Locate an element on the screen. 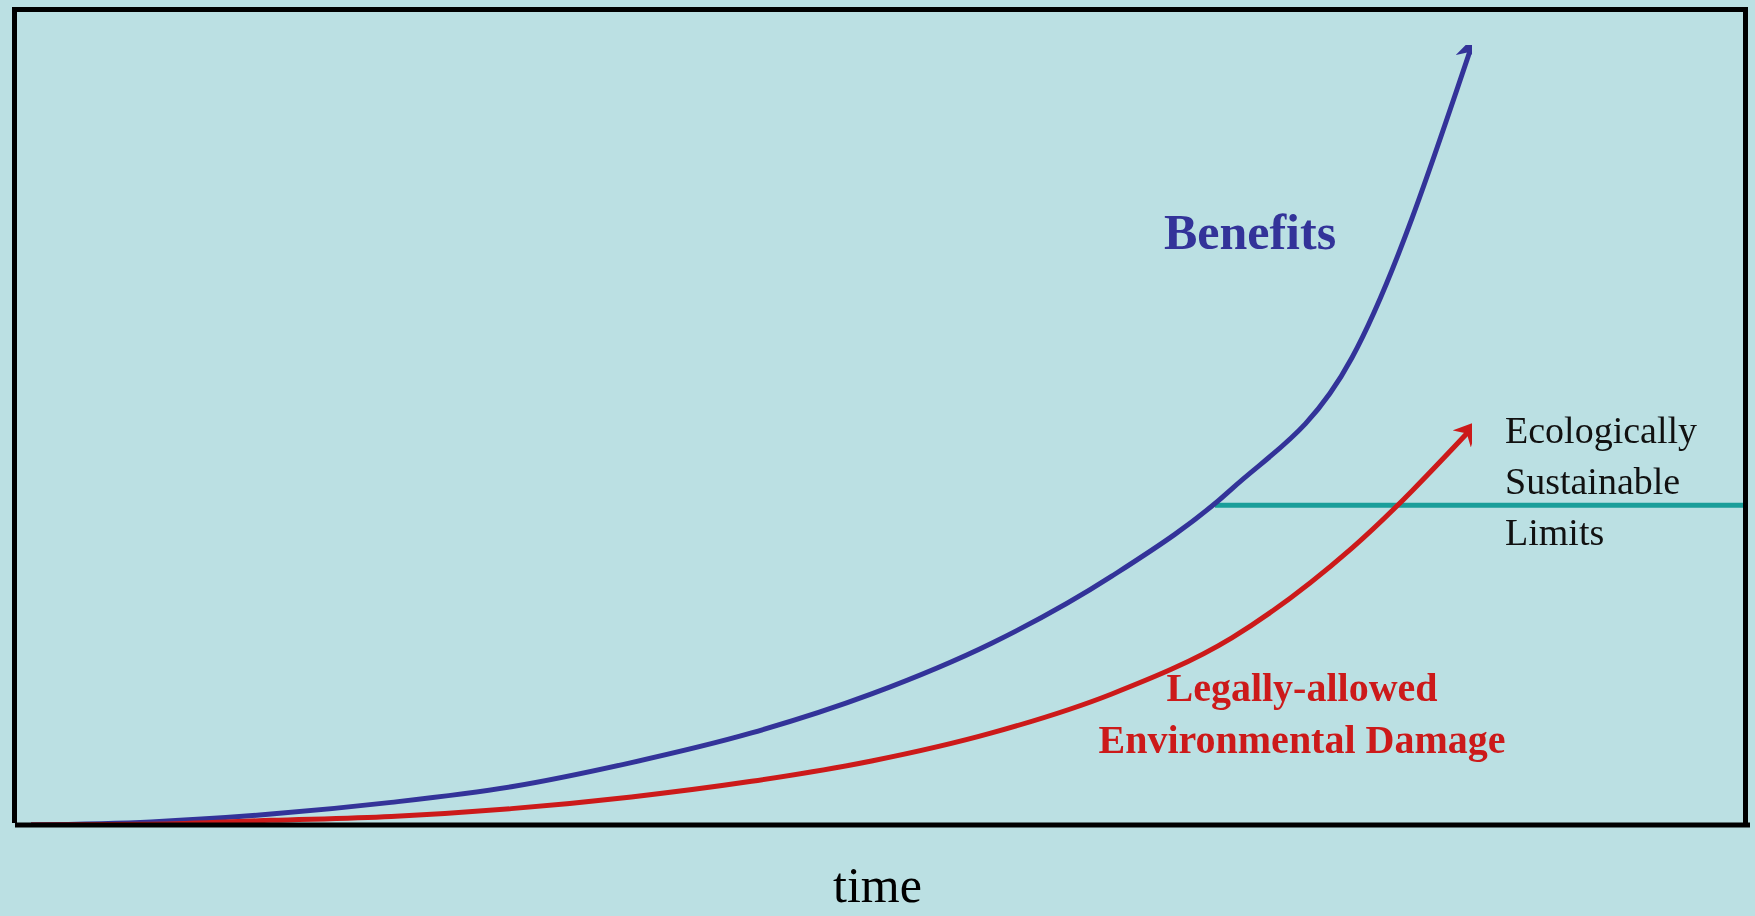 The height and width of the screenshot is (916, 1755). series-label: Legally-allowed Environmental Damage is located at coordinates (1302, 714).